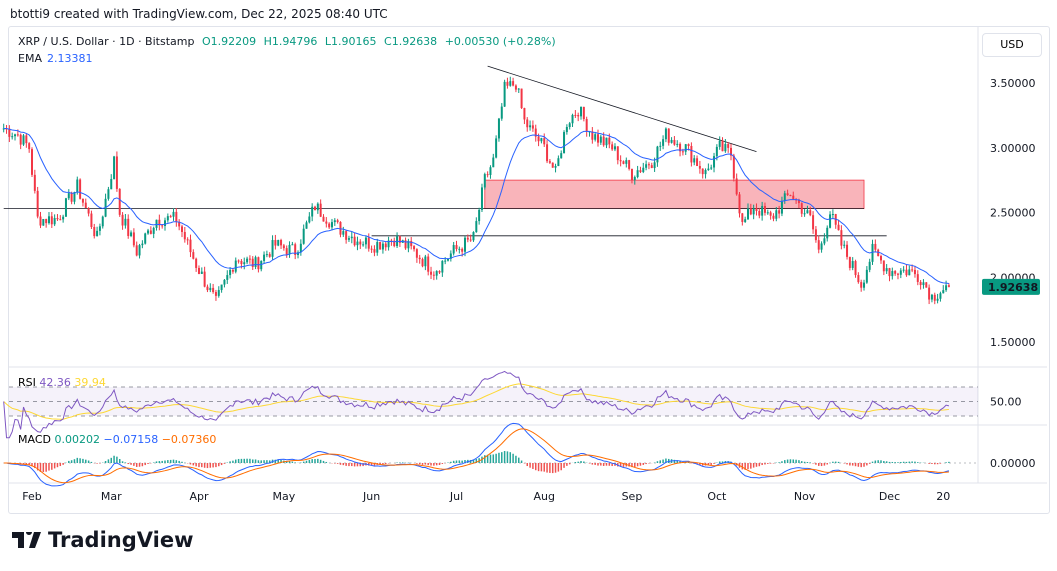 The height and width of the screenshot is (571, 1057). Describe the element at coordinates (106, 41) in the screenshot. I see `symbol-name: XRP / U.S. Dollar · 1D · Bitstamp` at that location.